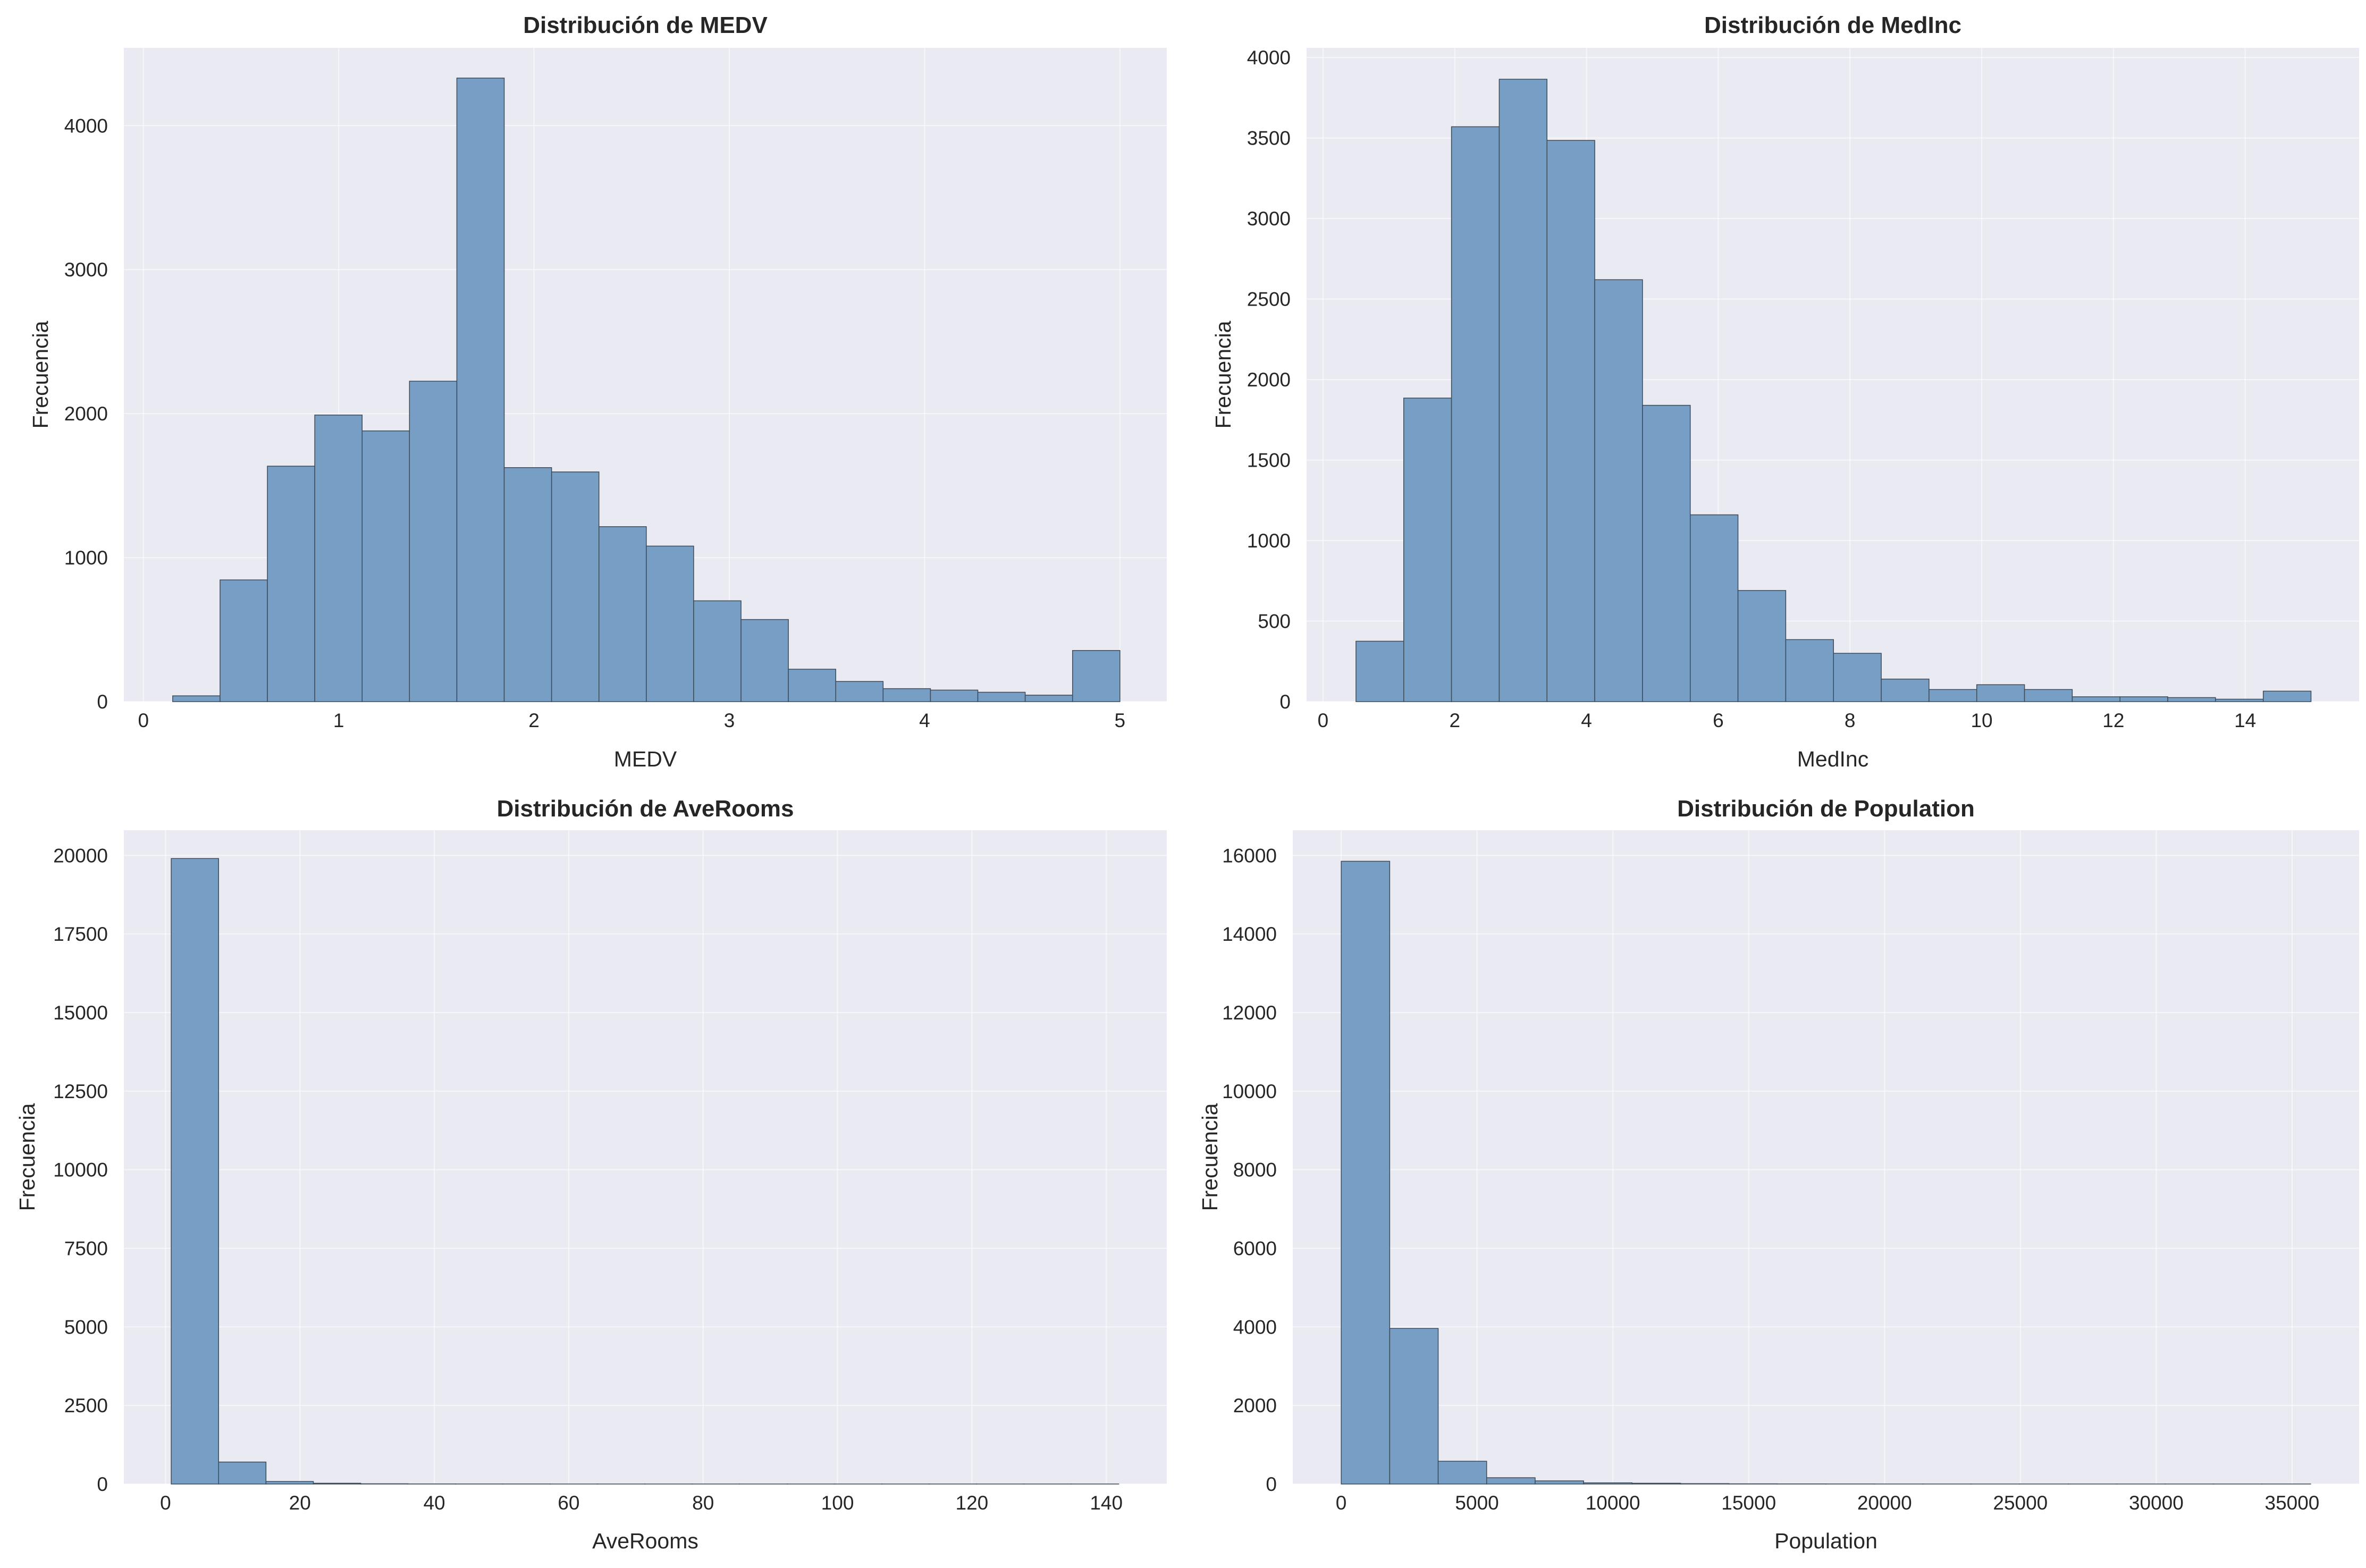 This screenshot has width=2366, height=1568. Describe the element at coordinates (27, 1157) in the screenshot. I see `y-axis-label-averooms: Frecuencia` at that location.